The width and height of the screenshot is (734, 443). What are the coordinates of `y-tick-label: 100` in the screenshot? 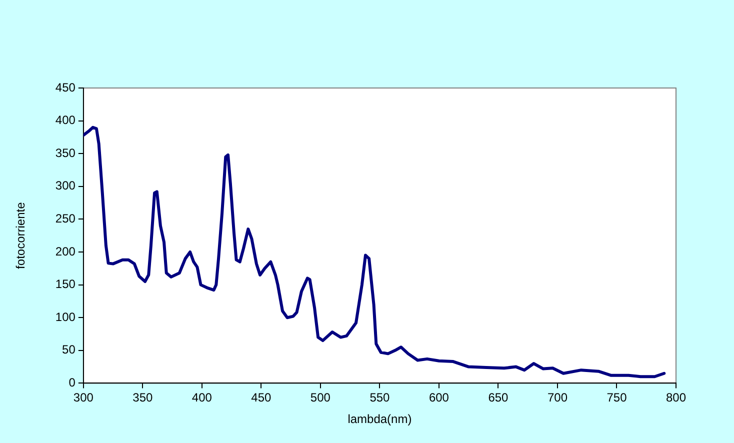 It's located at (65, 317).